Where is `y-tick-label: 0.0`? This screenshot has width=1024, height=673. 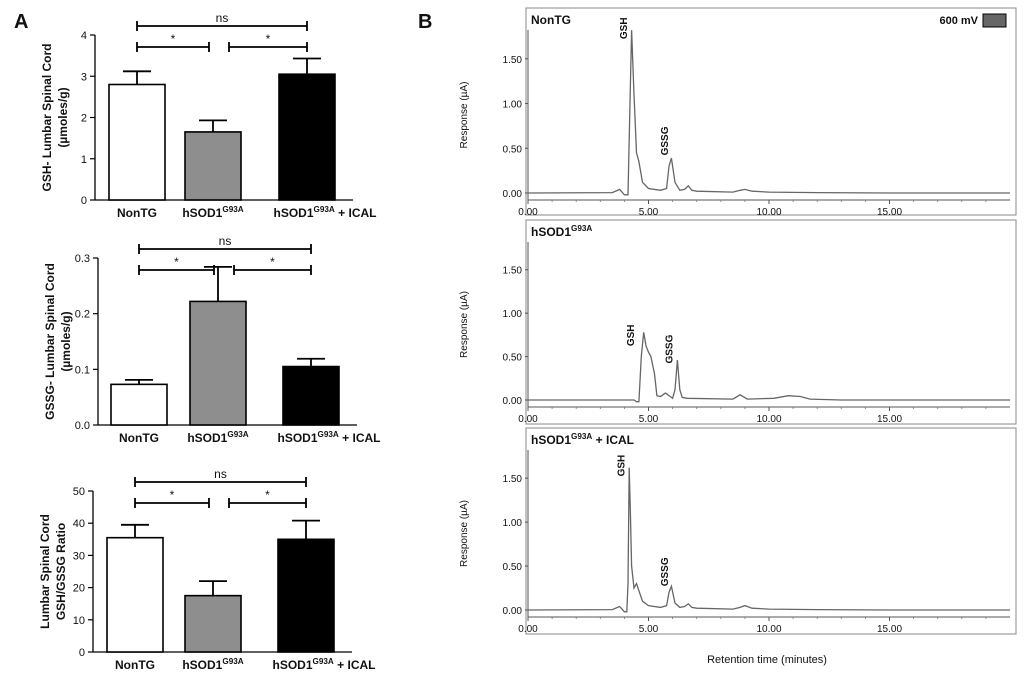
y-tick-label: 0.0 is located at coordinates (82, 426).